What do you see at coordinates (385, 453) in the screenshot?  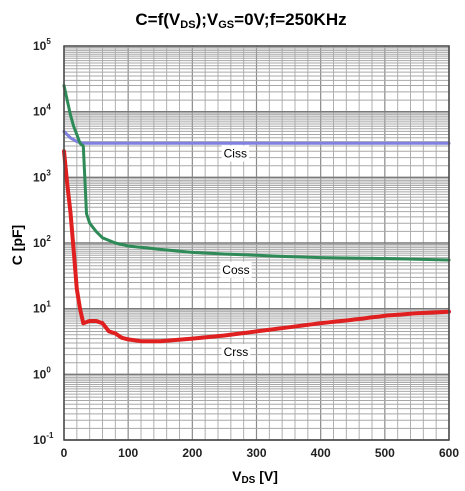 I see `x-tick-label: 500` at bounding box center [385, 453].